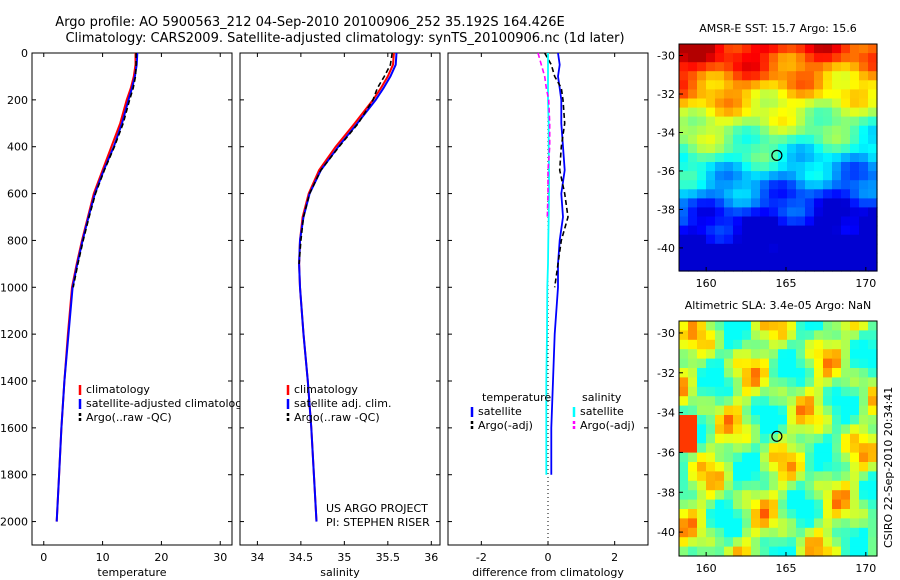 The image size is (900, 580). I want to click on map-frame, so click(778, 157).